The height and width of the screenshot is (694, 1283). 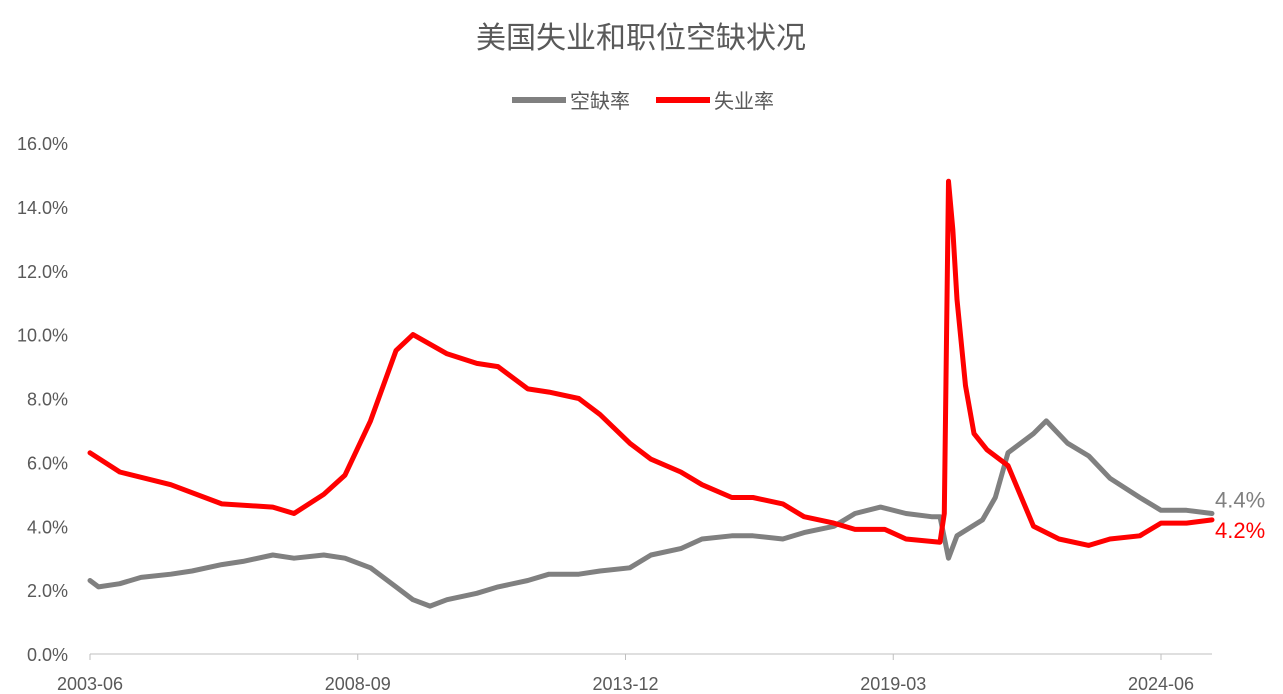 What do you see at coordinates (47, 591) in the screenshot?
I see `y-tick-label: 2.0%` at bounding box center [47, 591].